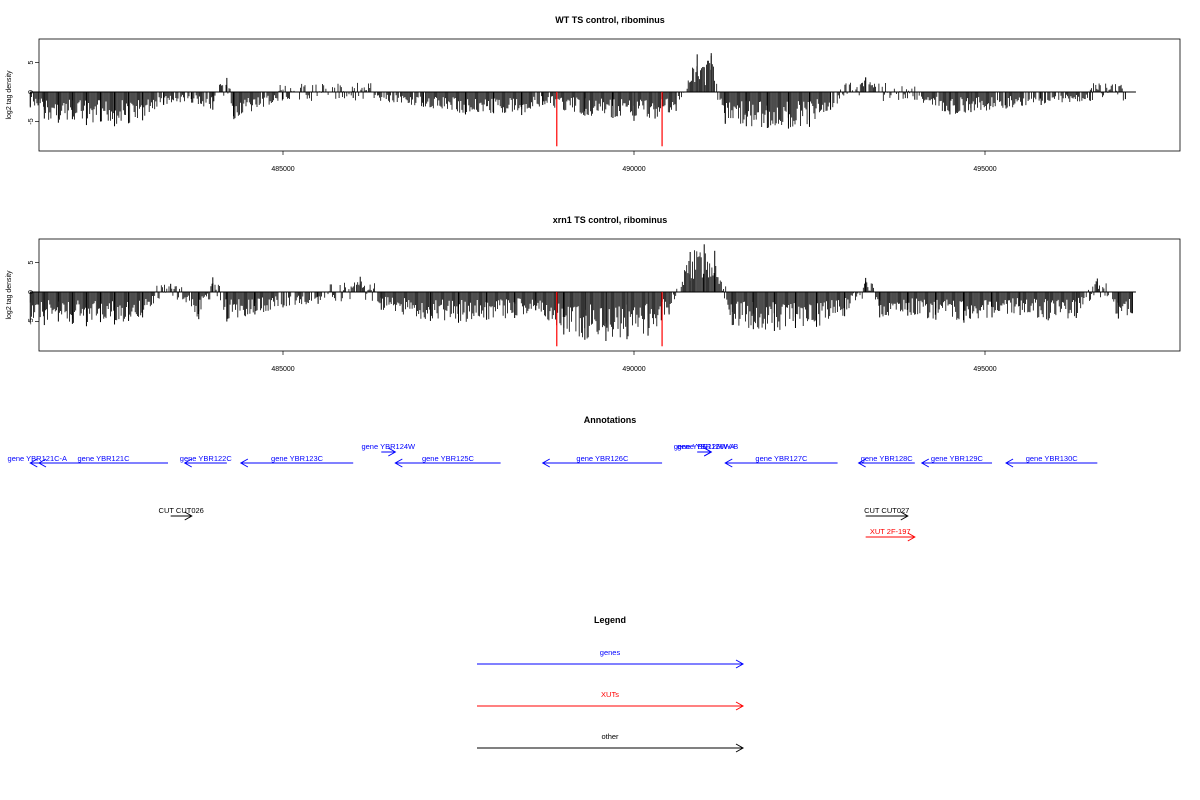 The width and height of the screenshot is (1200, 800). Describe the element at coordinates (448, 458) in the screenshot. I see `feature-label: gene YBR125C` at that location.